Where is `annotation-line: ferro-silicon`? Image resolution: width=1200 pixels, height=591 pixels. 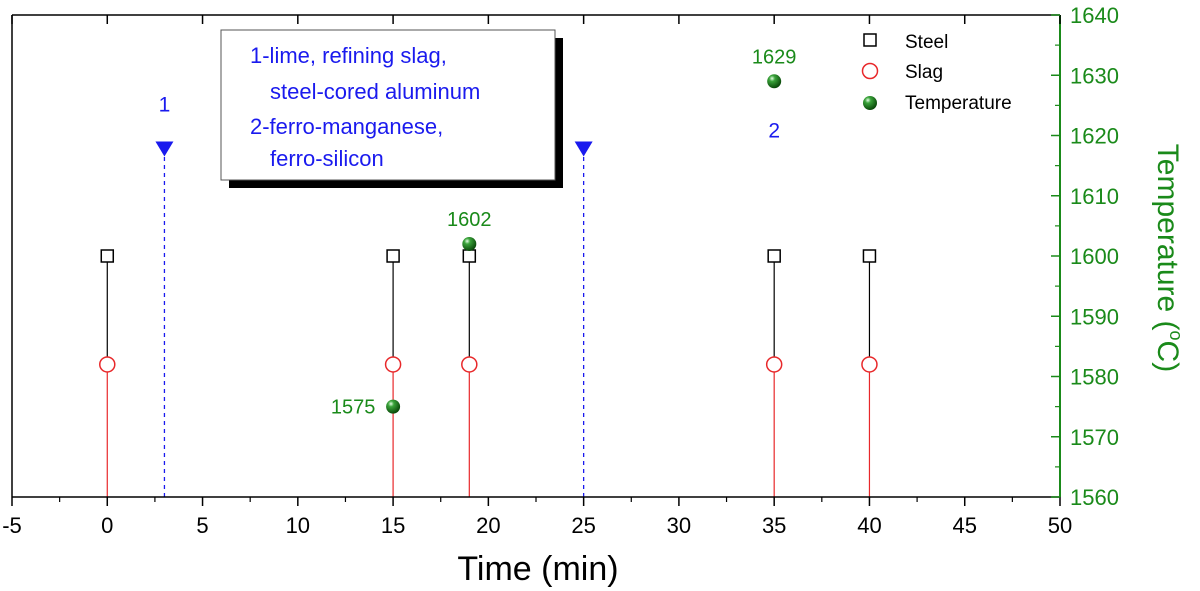
annotation-line: ferro-silicon is located at coordinates (327, 158).